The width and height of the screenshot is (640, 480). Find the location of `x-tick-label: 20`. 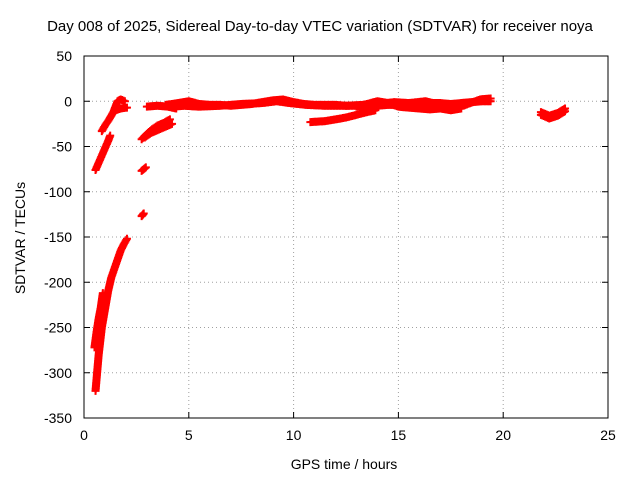

x-tick-label: 20 is located at coordinates (503, 435).